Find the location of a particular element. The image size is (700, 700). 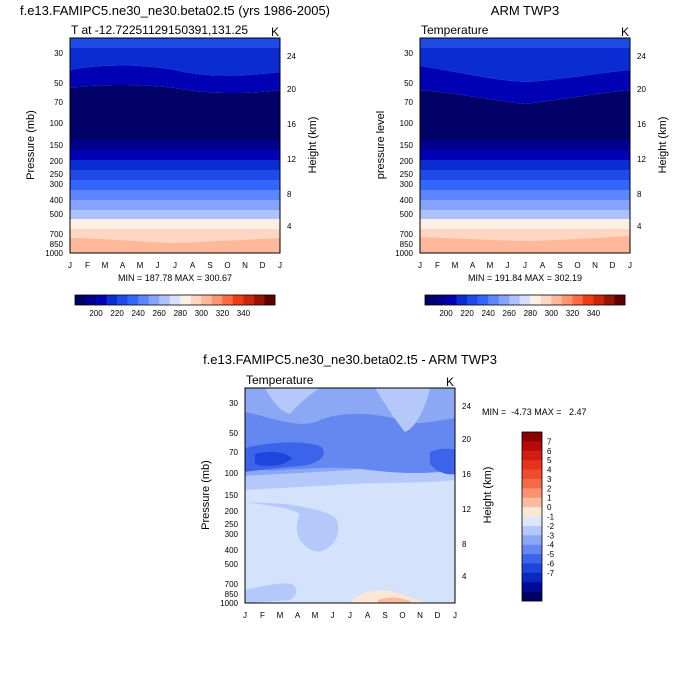

colorbar-tick-label: 280 is located at coordinates (181, 313).